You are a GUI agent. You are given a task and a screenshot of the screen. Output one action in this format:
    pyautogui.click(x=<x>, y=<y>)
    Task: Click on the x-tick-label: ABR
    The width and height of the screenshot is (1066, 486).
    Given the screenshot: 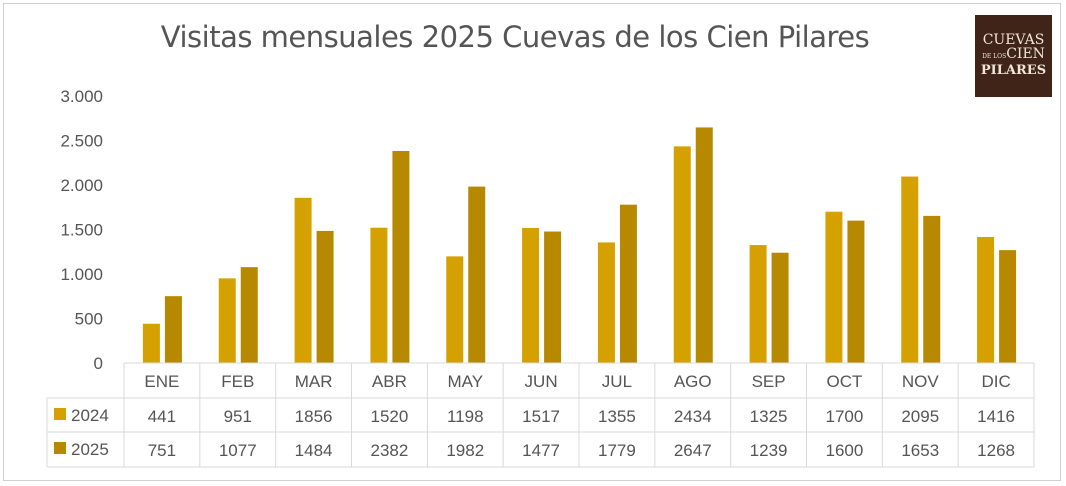 What is the action you would take?
    pyautogui.click(x=389, y=381)
    